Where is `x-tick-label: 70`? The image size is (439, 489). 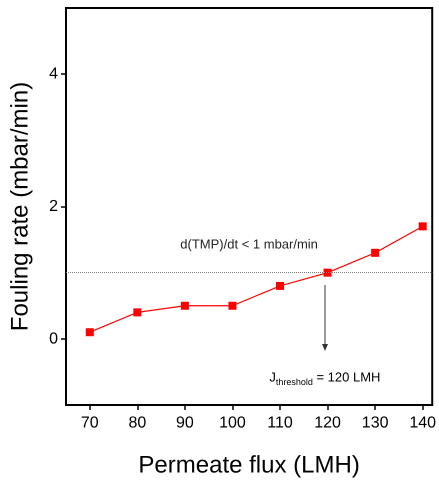 x-tick-label: 70 is located at coordinates (89, 423).